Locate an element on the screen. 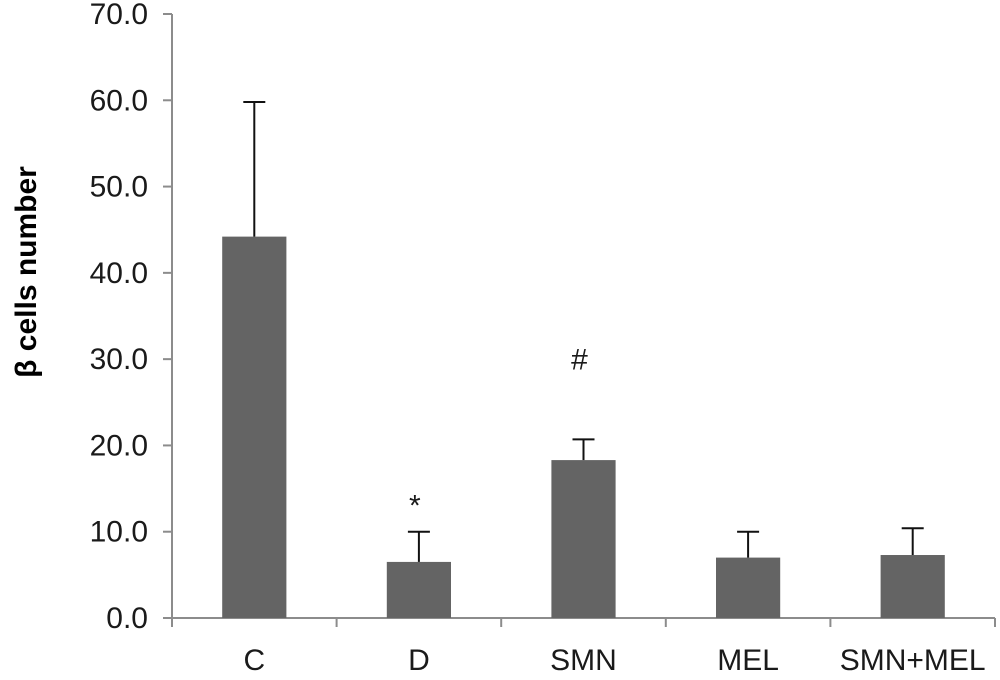 The width and height of the screenshot is (1000, 680). x-tick-label: C is located at coordinates (254, 660).